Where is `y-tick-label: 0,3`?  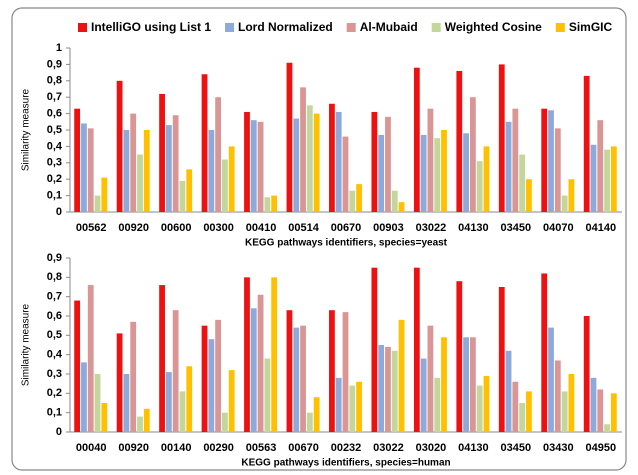
y-tick-label: 0,3 is located at coordinates (54, 374).